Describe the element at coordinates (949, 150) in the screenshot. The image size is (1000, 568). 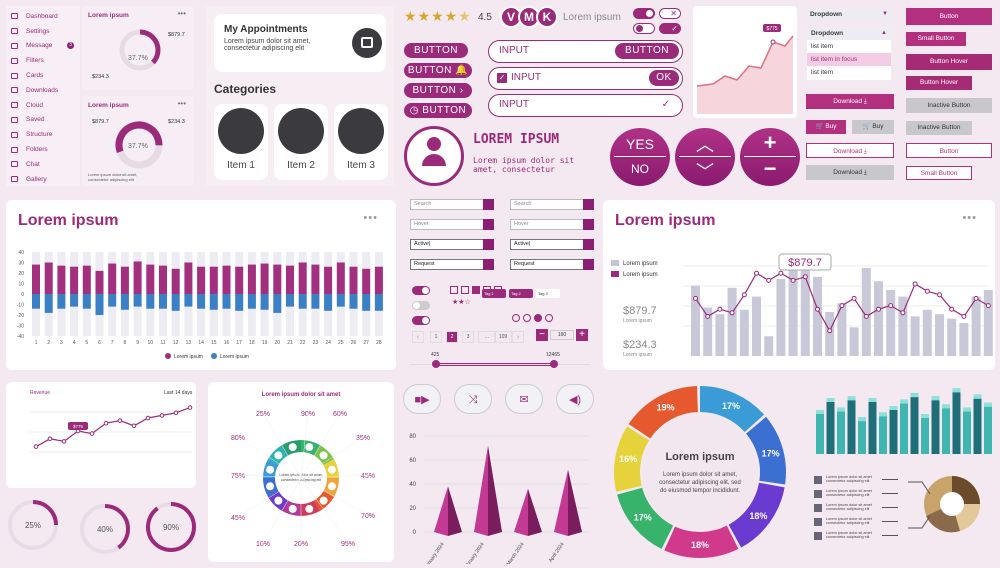
I see `outline-button: Button` at that location.